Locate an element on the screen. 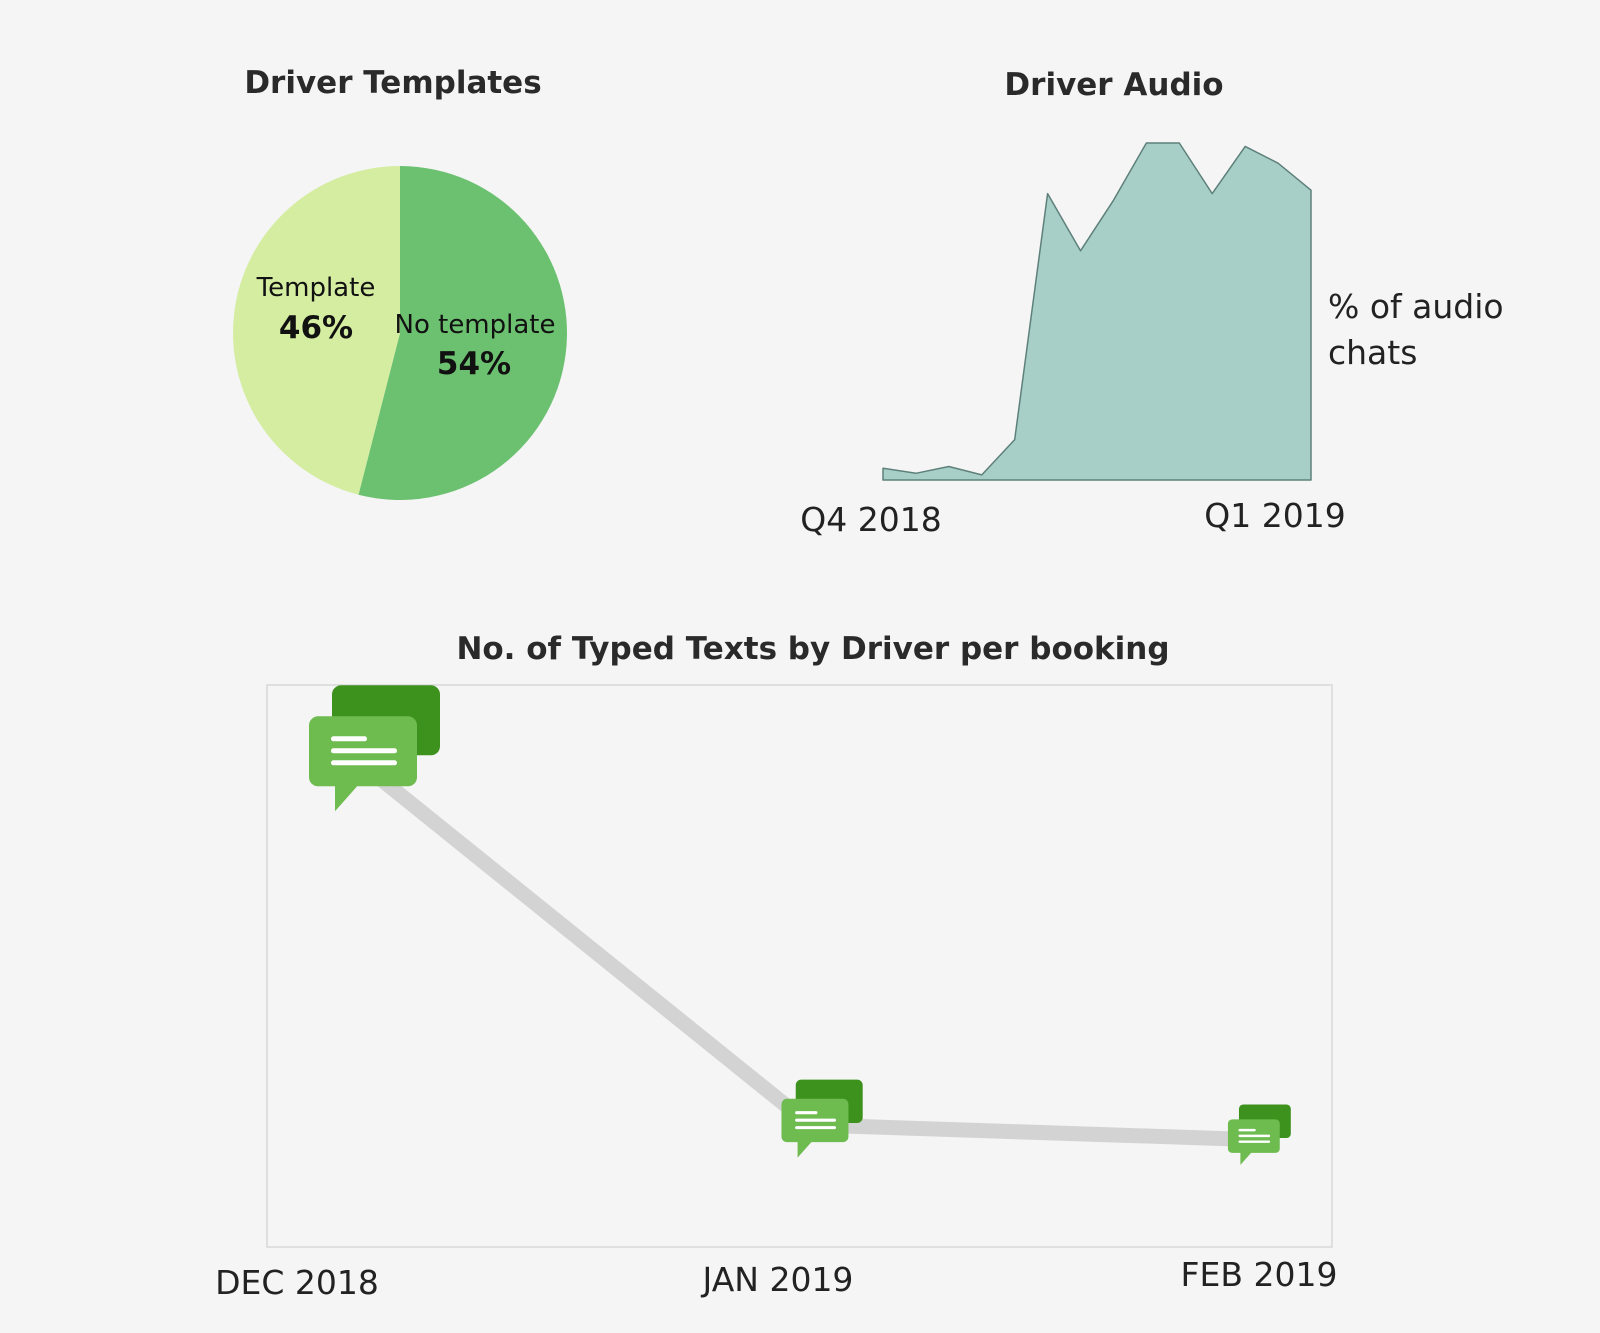  pie-slice-no-template is located at coordinates (462, 333).